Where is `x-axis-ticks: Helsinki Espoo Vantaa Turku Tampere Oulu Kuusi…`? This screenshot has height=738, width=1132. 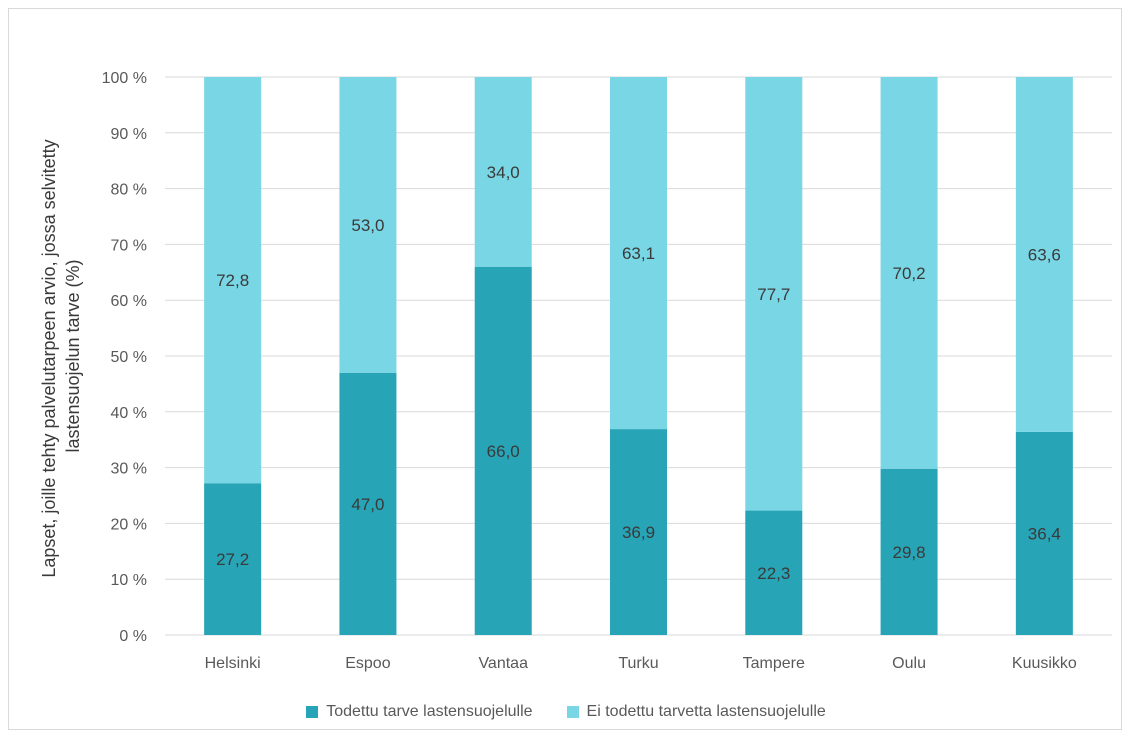 x-axis-ticks: Helsinki Espoo Vantaa Turku Tampere Oulu Kuusi… is located at coordinates (641, 663).